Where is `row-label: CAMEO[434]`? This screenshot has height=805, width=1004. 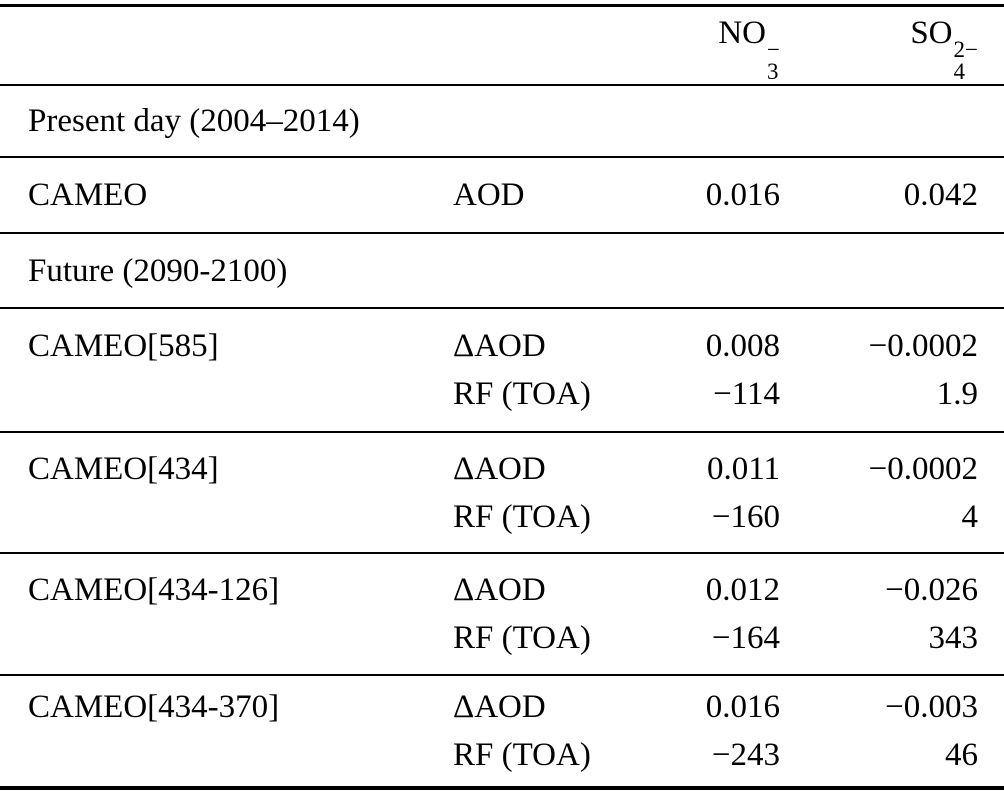 row-label: CAMEO[434] is located at coordinates (123, 468).